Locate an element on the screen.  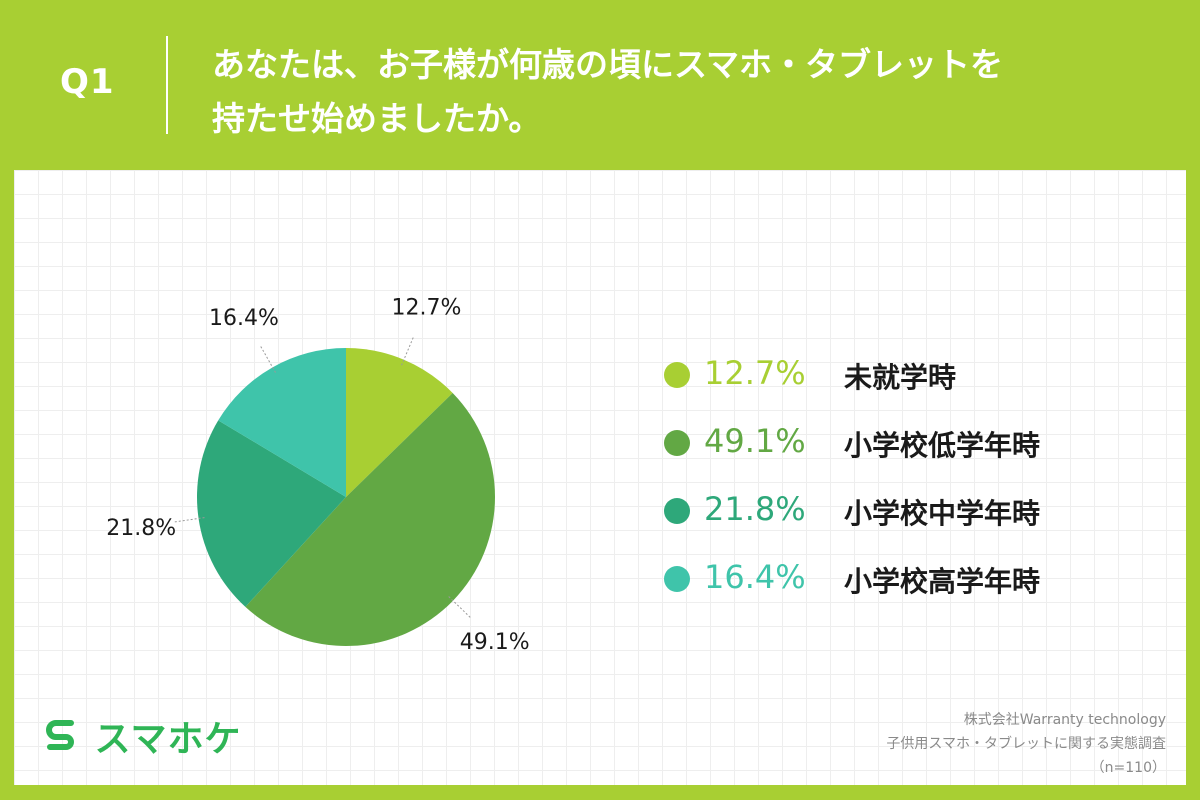
legend-item-1: 49.1% 小学校低学年時 is located at coordinates (904, 452).